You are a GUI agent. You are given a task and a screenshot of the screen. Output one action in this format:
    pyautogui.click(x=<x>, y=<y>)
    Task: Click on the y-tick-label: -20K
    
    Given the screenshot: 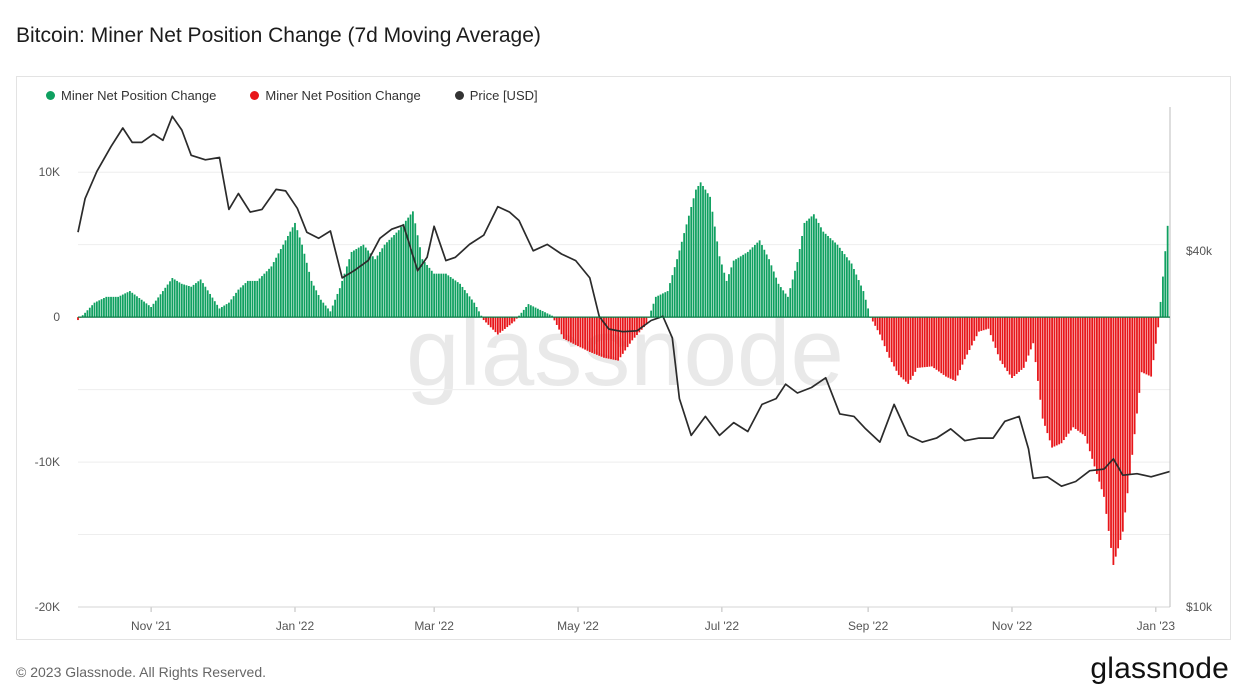 What is the action you would take?
    pyautogui.click(x=47, y=607)
    